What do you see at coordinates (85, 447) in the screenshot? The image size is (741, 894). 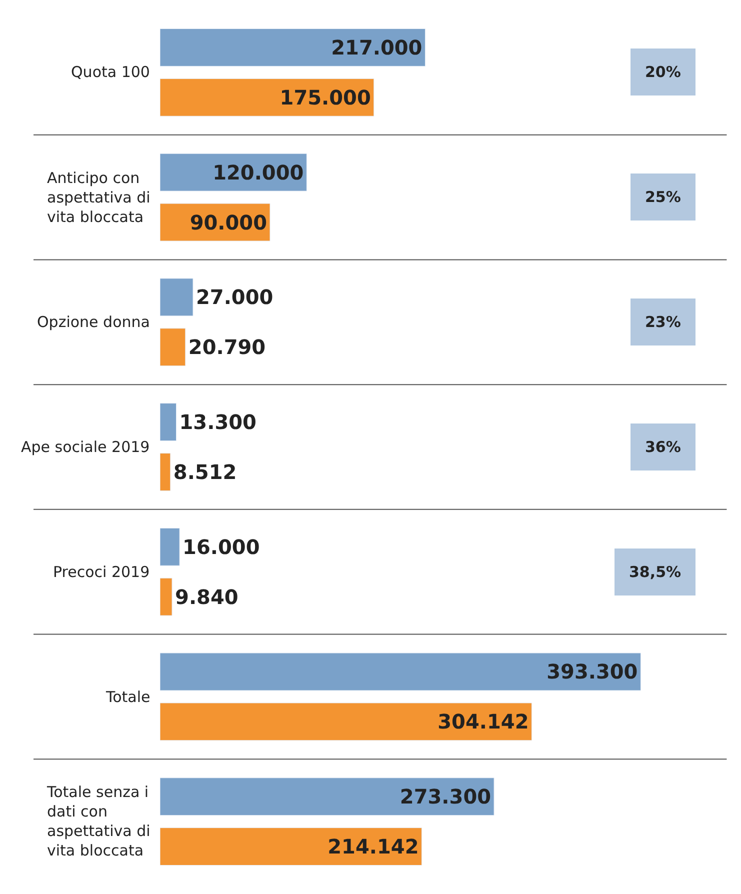 I see `y-tick-label: Ape sociale 2019` at bounding box center [85, 447].